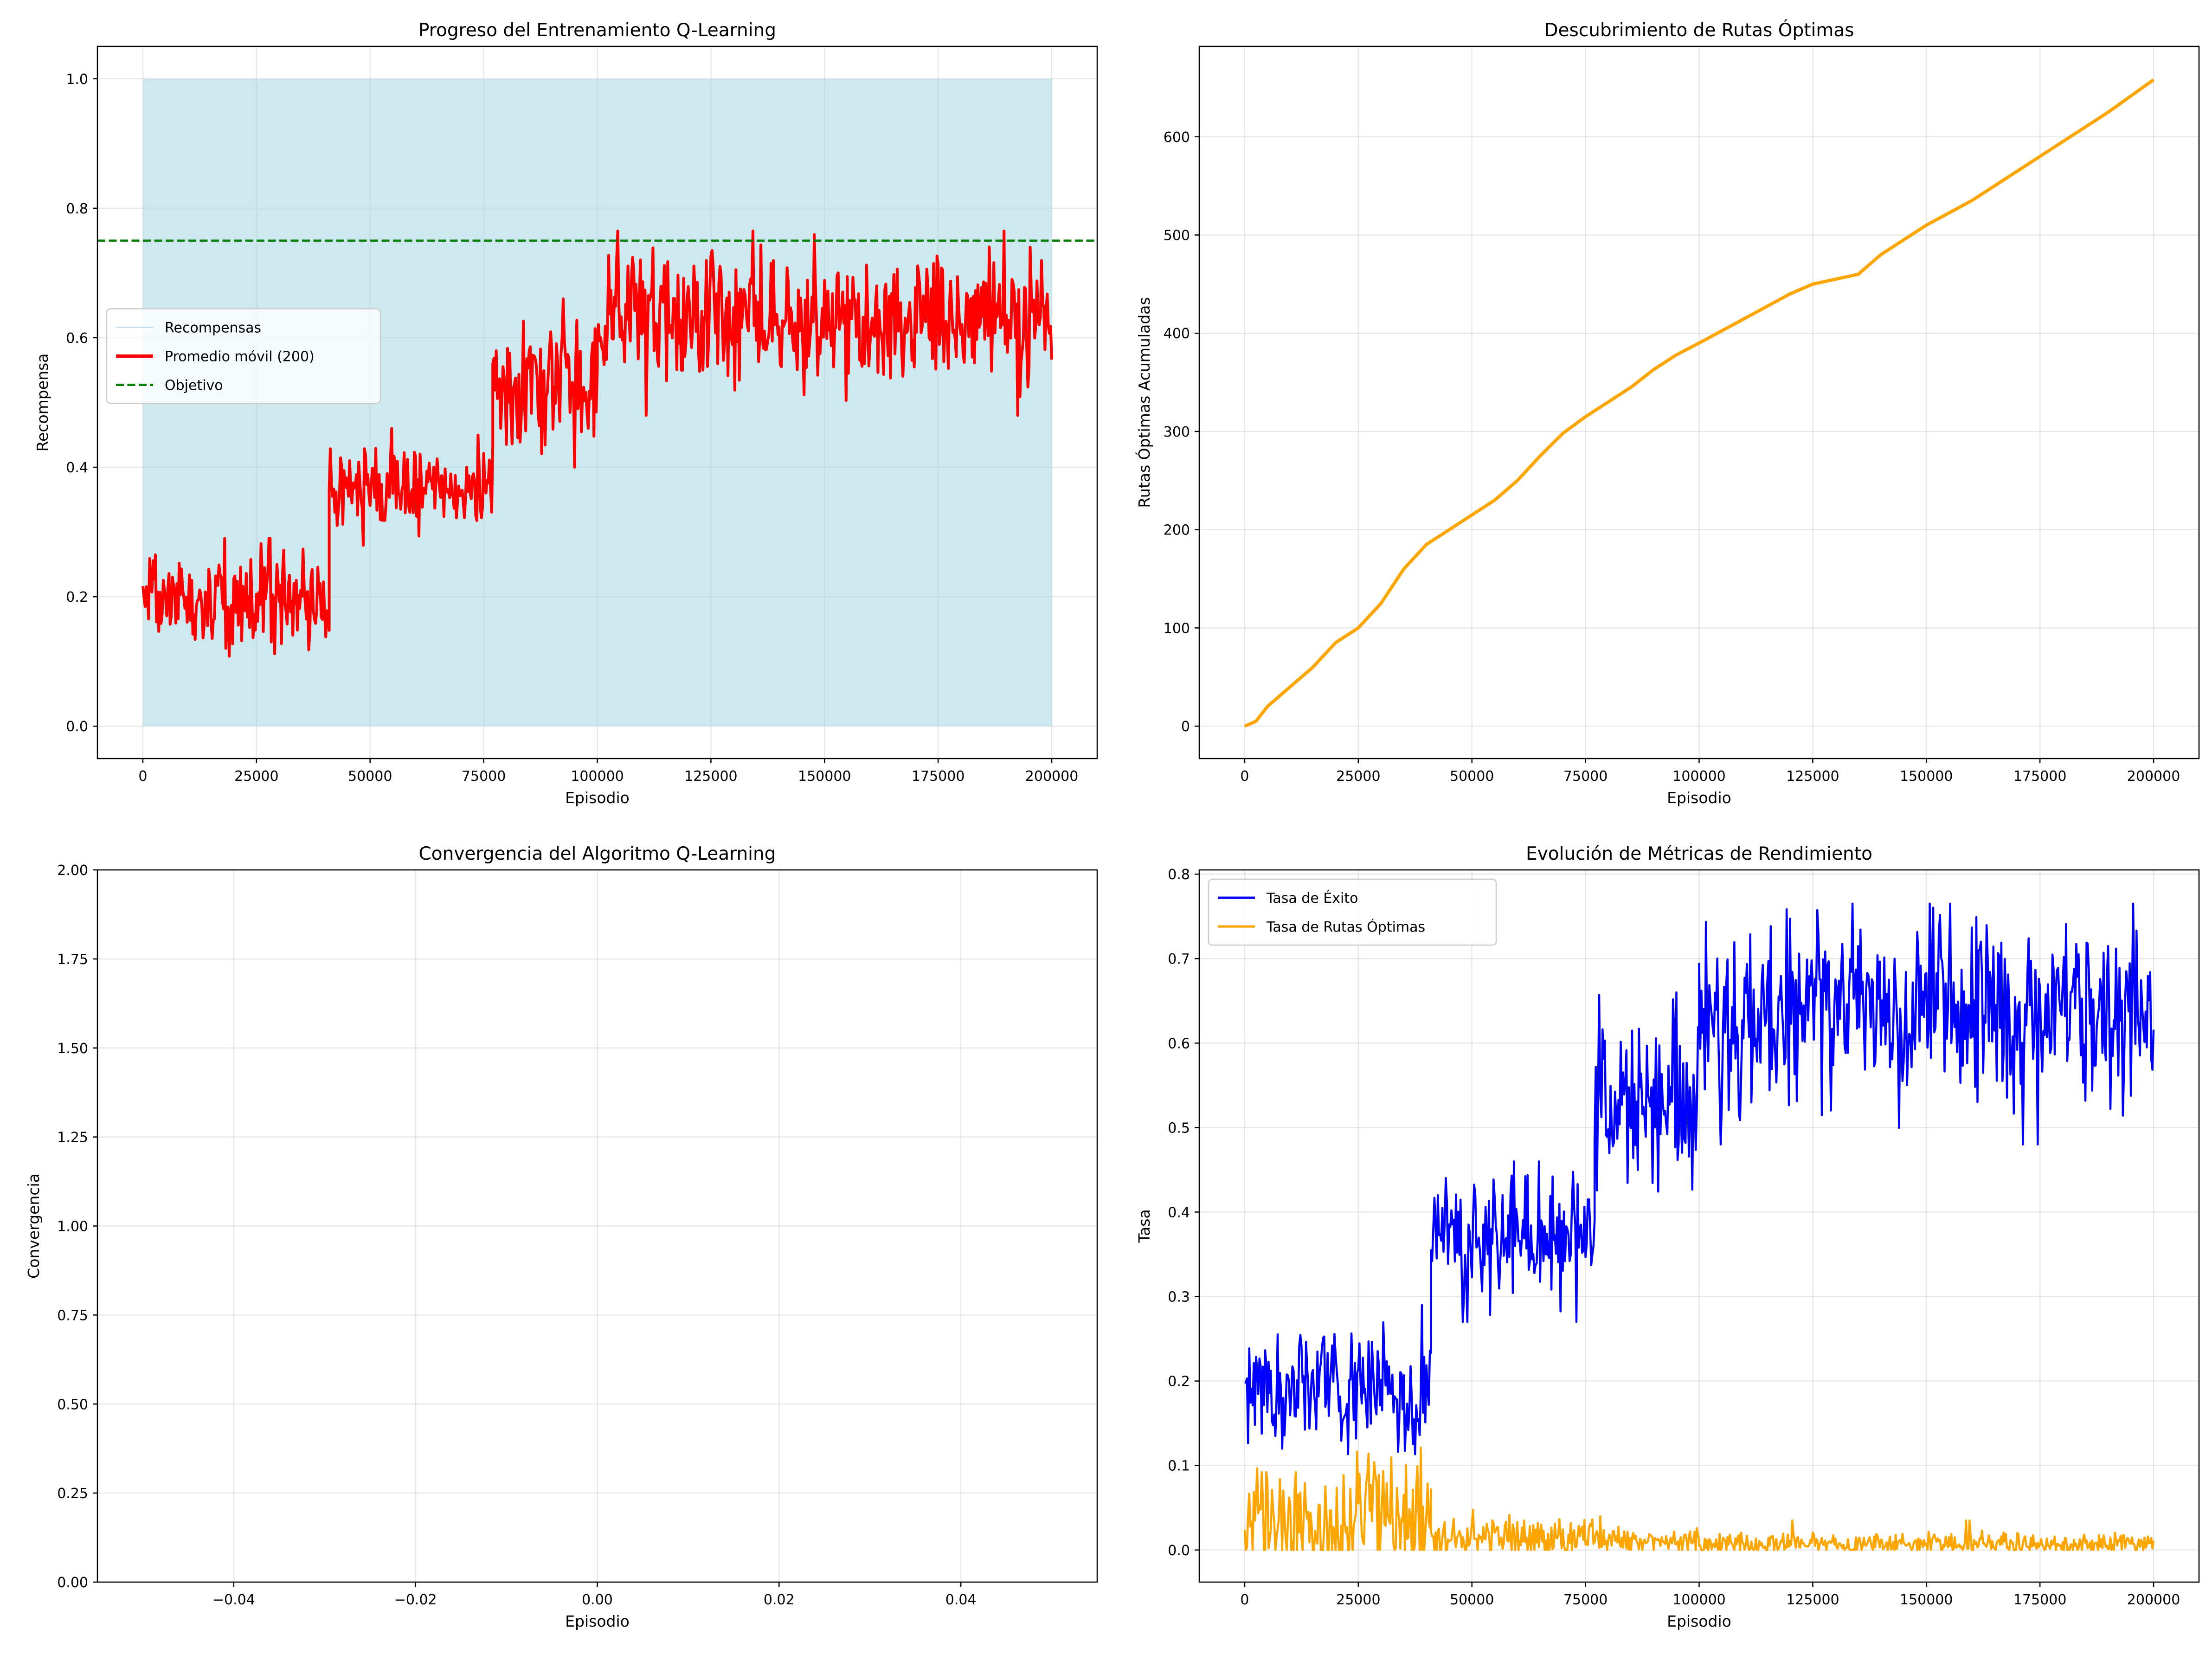 This screenshot has height=1654, width=2212. Describe the element at coordinates (72, 1049) in the screenshot. I see `y-tick-label: 1.50` at that location.